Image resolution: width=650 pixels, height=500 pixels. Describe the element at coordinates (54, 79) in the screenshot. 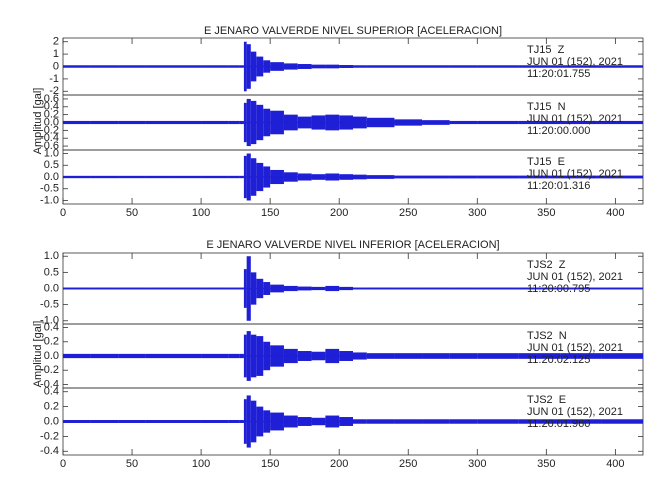

I see `y-tick-label: -1` at that location.